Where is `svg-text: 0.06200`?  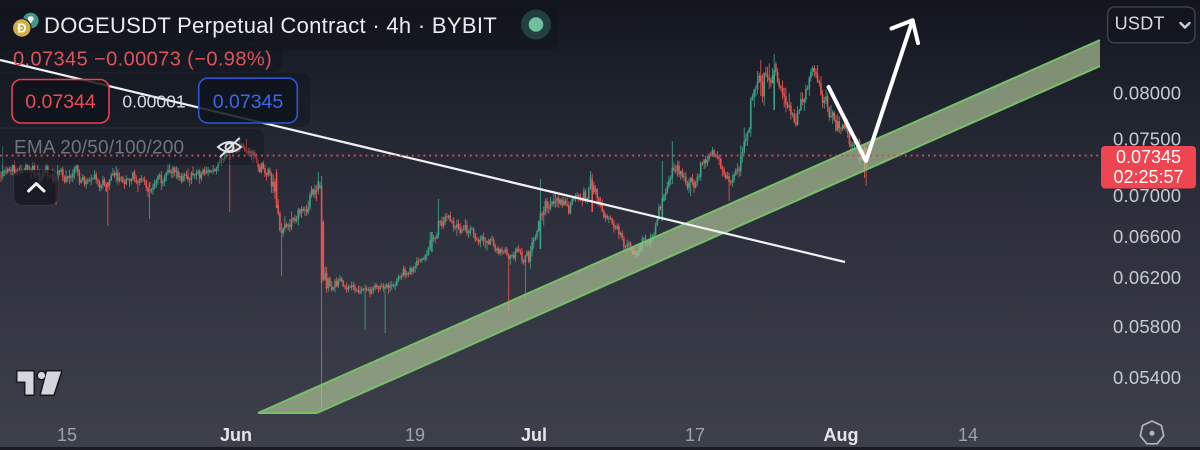 svg-text: 0.06200 is located at coordinates (1147, 277).